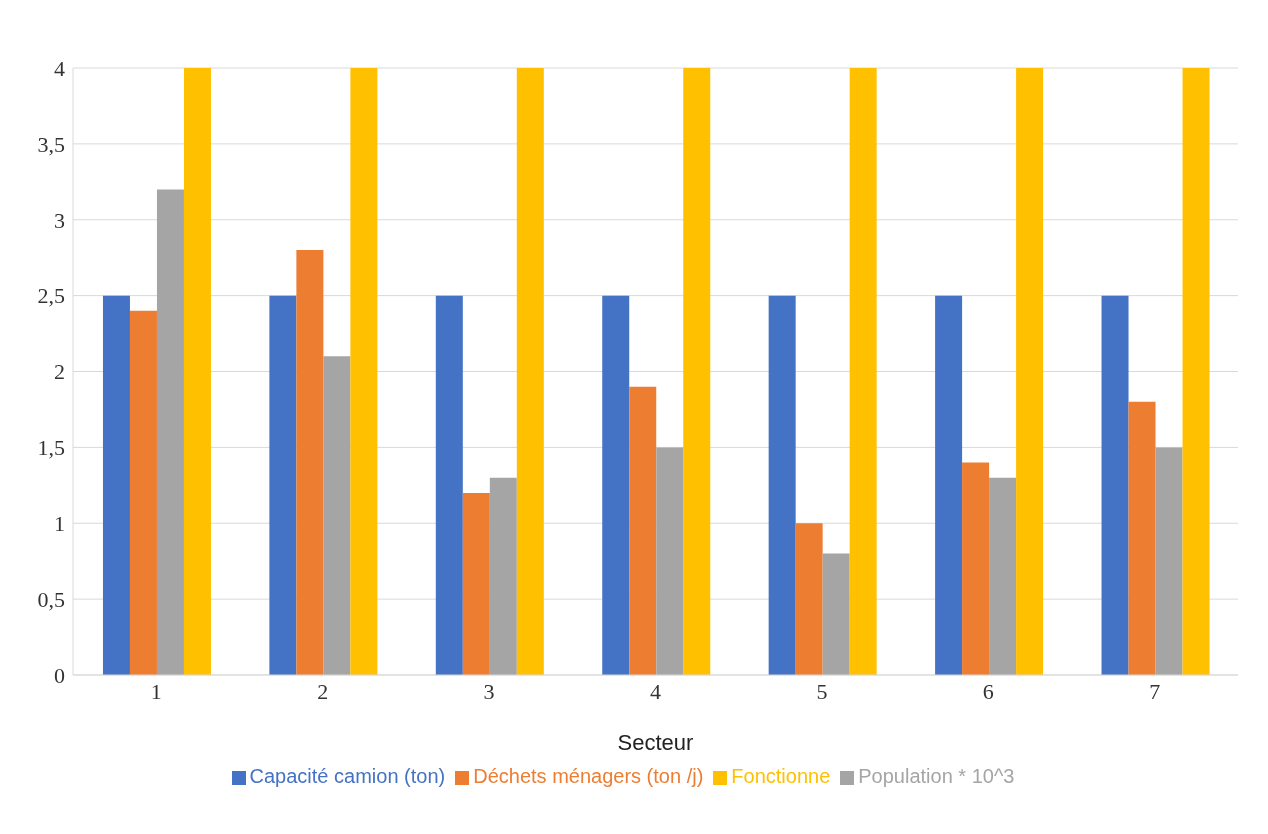 The width and height of the screenshot is (1268, 834). What do you see at coordinates (59, 675) in the screenshot?
I see `y-tick-label: 0` at bounding box center [59, 675].